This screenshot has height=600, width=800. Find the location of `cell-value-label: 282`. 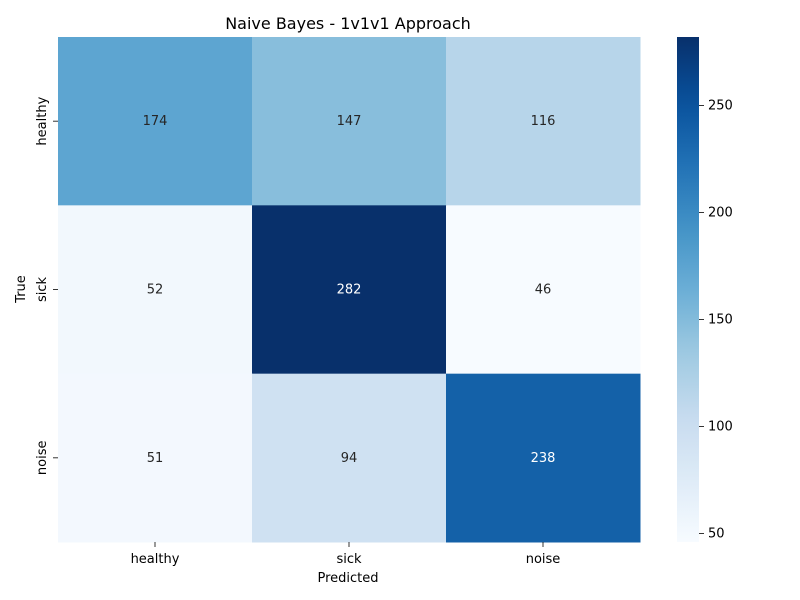

cell-value-label: 282 is located at coordinates (349, 290).